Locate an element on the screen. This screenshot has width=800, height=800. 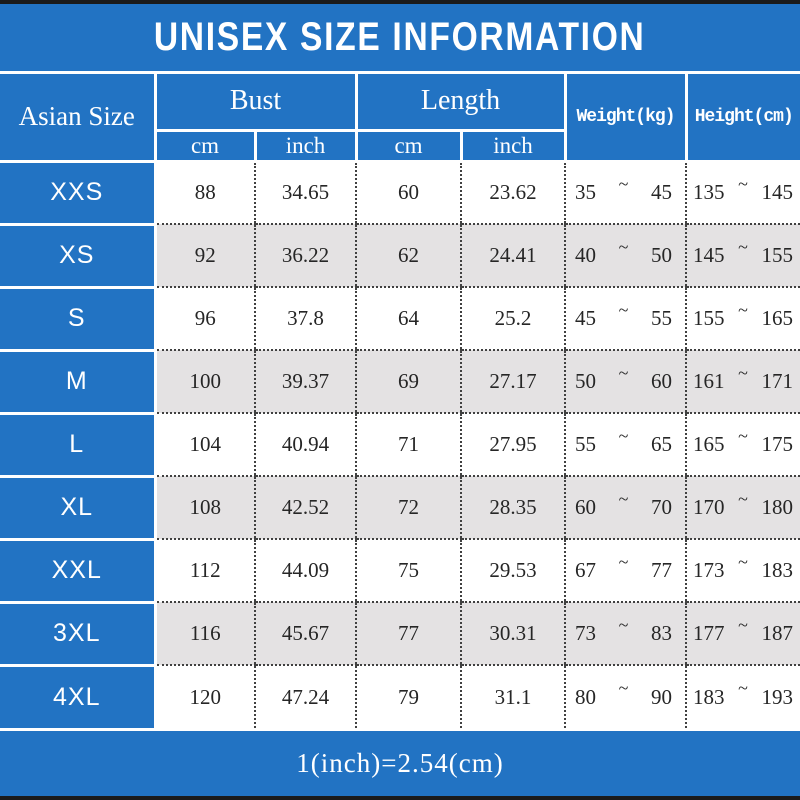
length-inch-cell: 23.62 is located at coordinates (513, 193).